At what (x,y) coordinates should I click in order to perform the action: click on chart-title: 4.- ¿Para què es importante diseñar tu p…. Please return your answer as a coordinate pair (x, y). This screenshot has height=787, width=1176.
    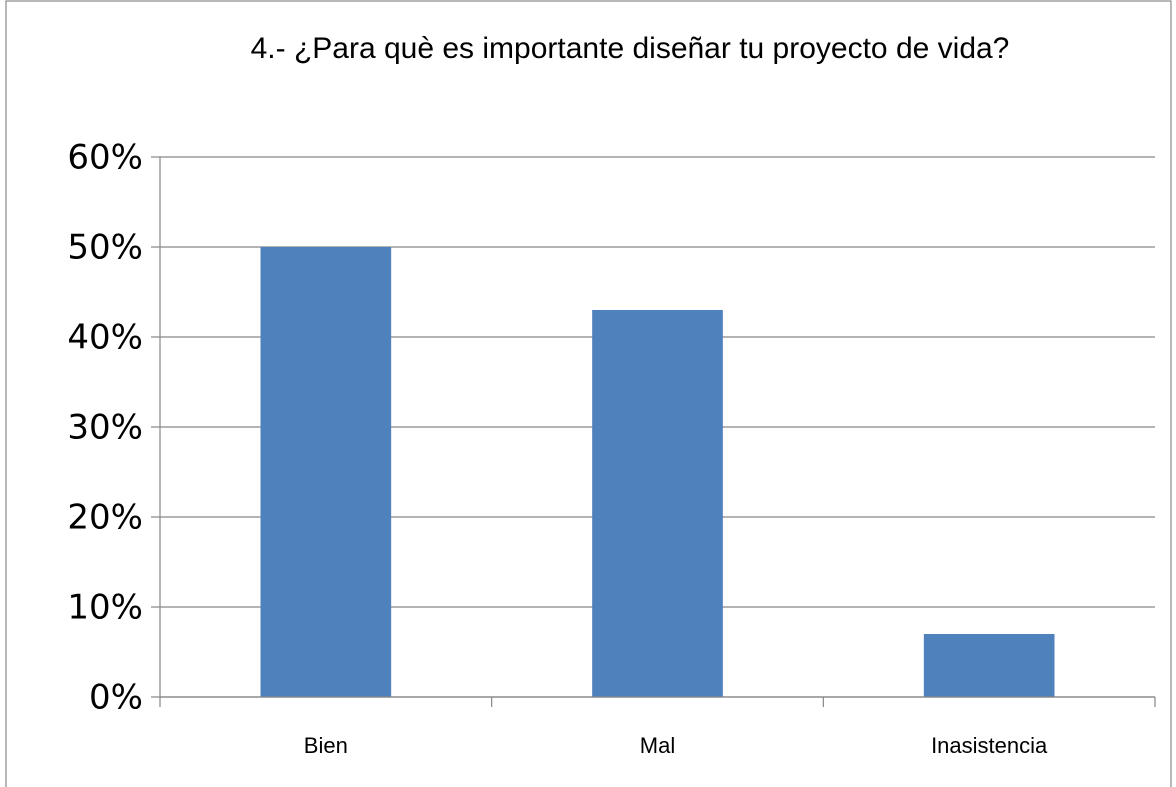
    Looking at the image, I should click on (630, 48).